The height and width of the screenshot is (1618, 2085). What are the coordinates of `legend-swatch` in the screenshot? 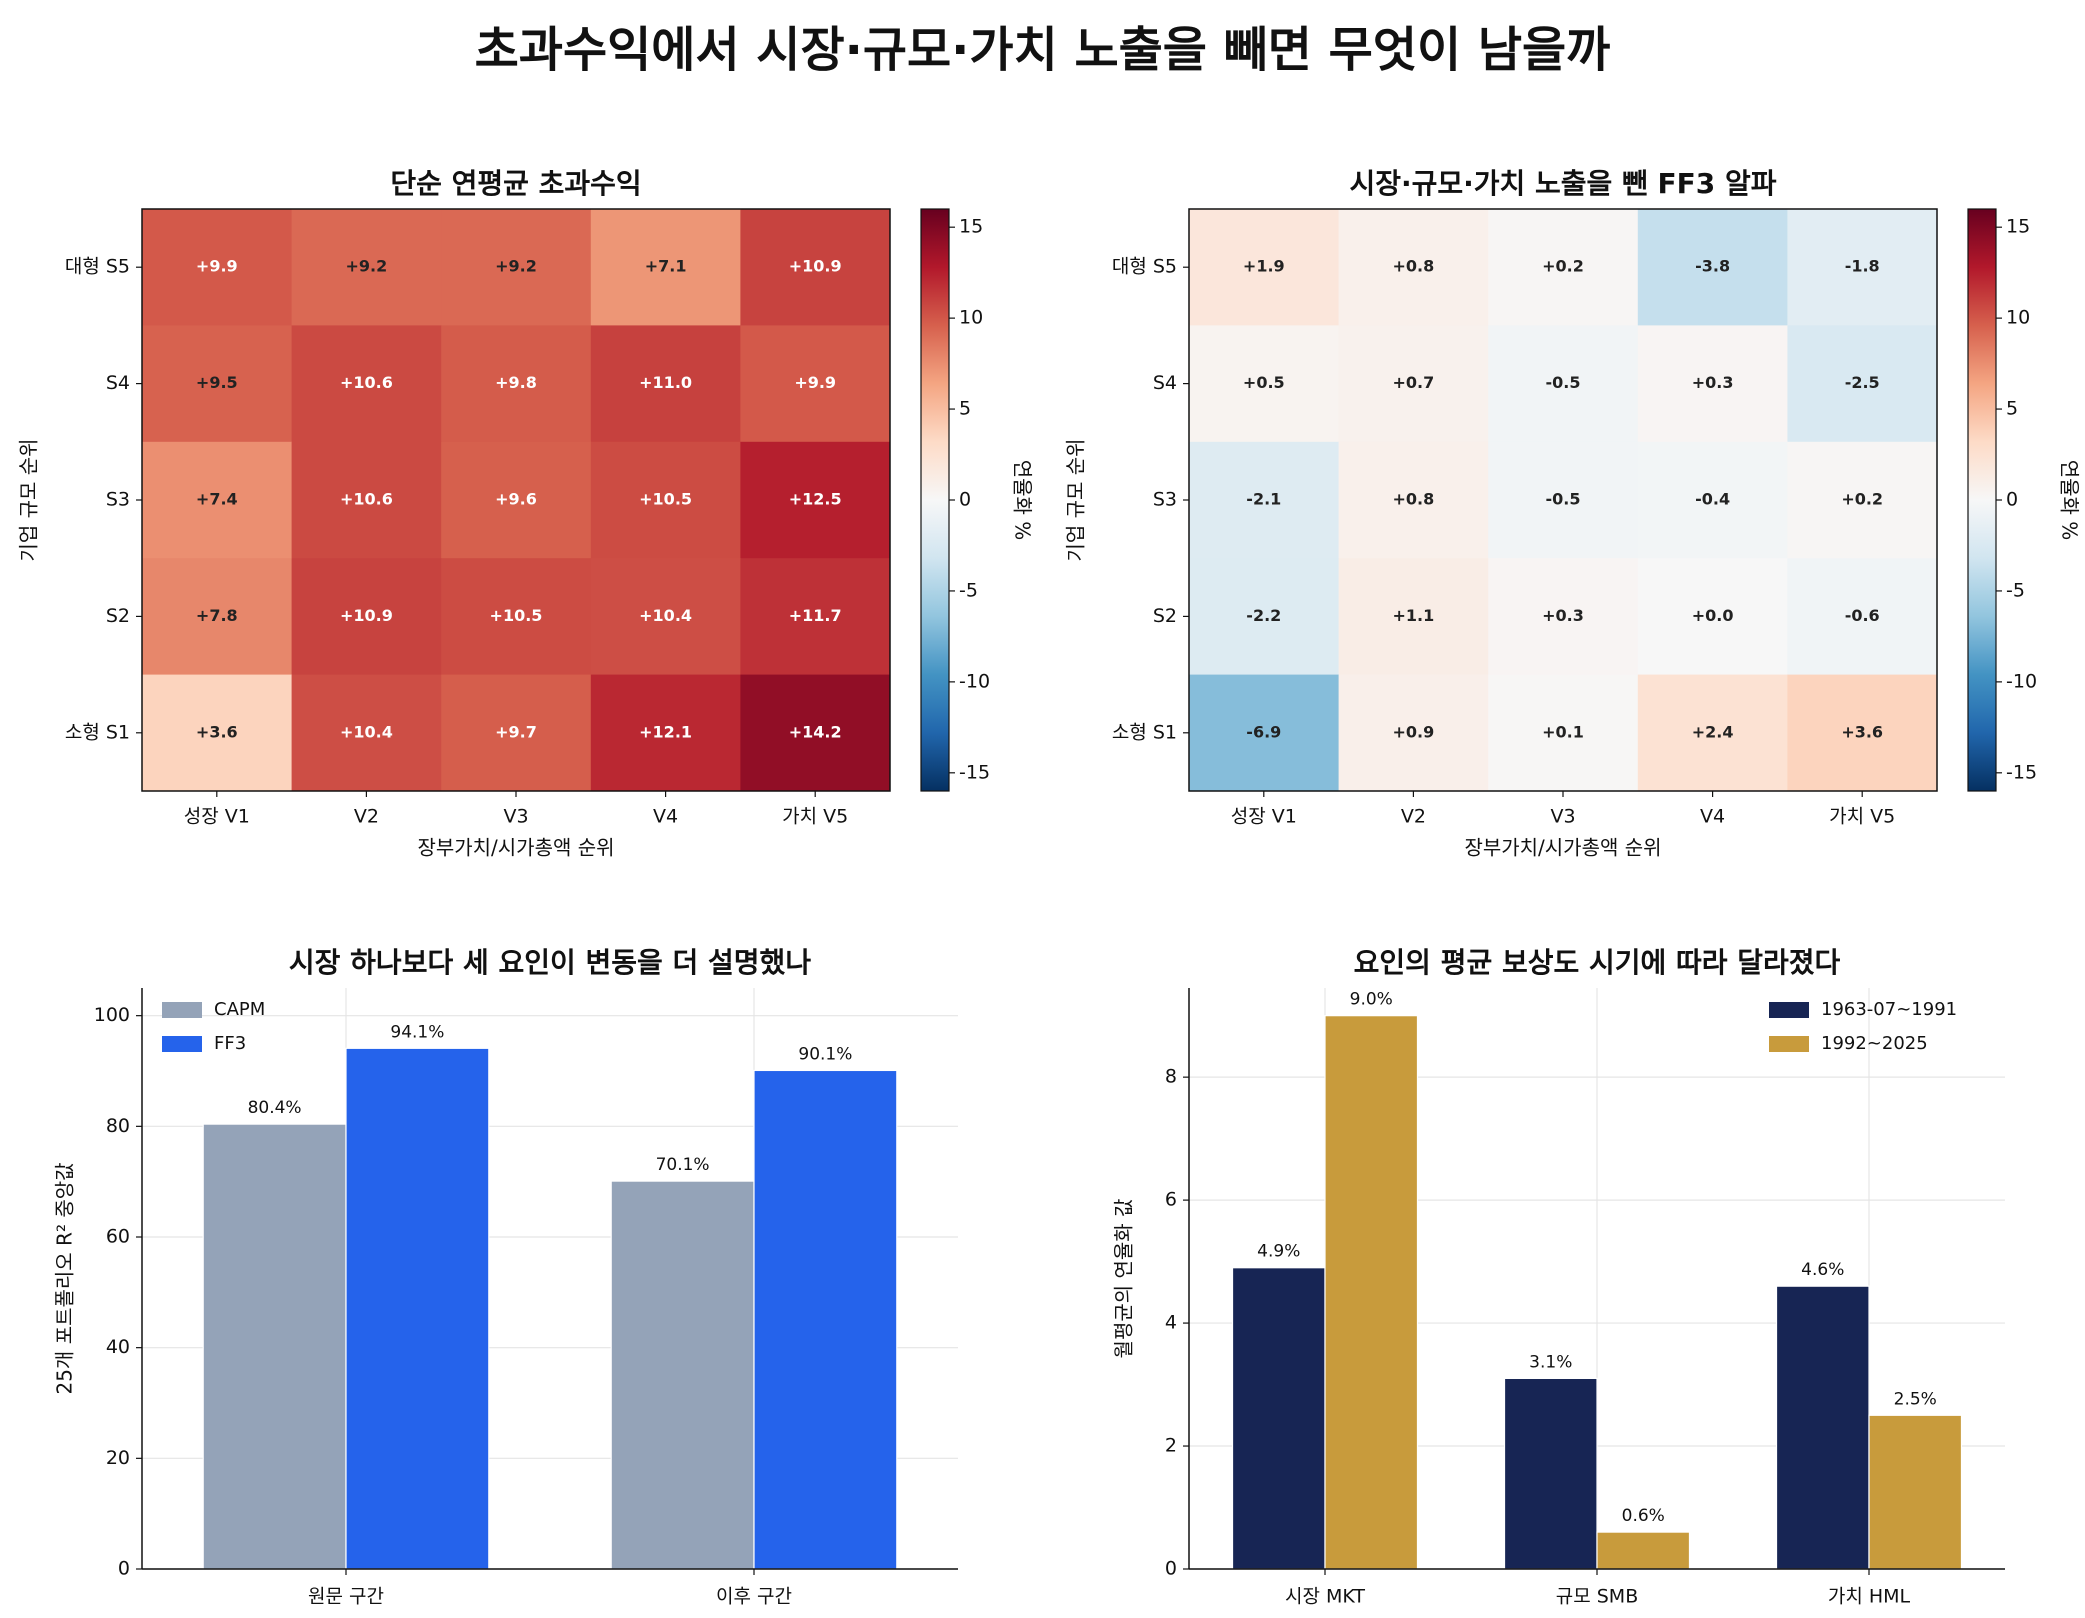 It's located at (182, 1044).